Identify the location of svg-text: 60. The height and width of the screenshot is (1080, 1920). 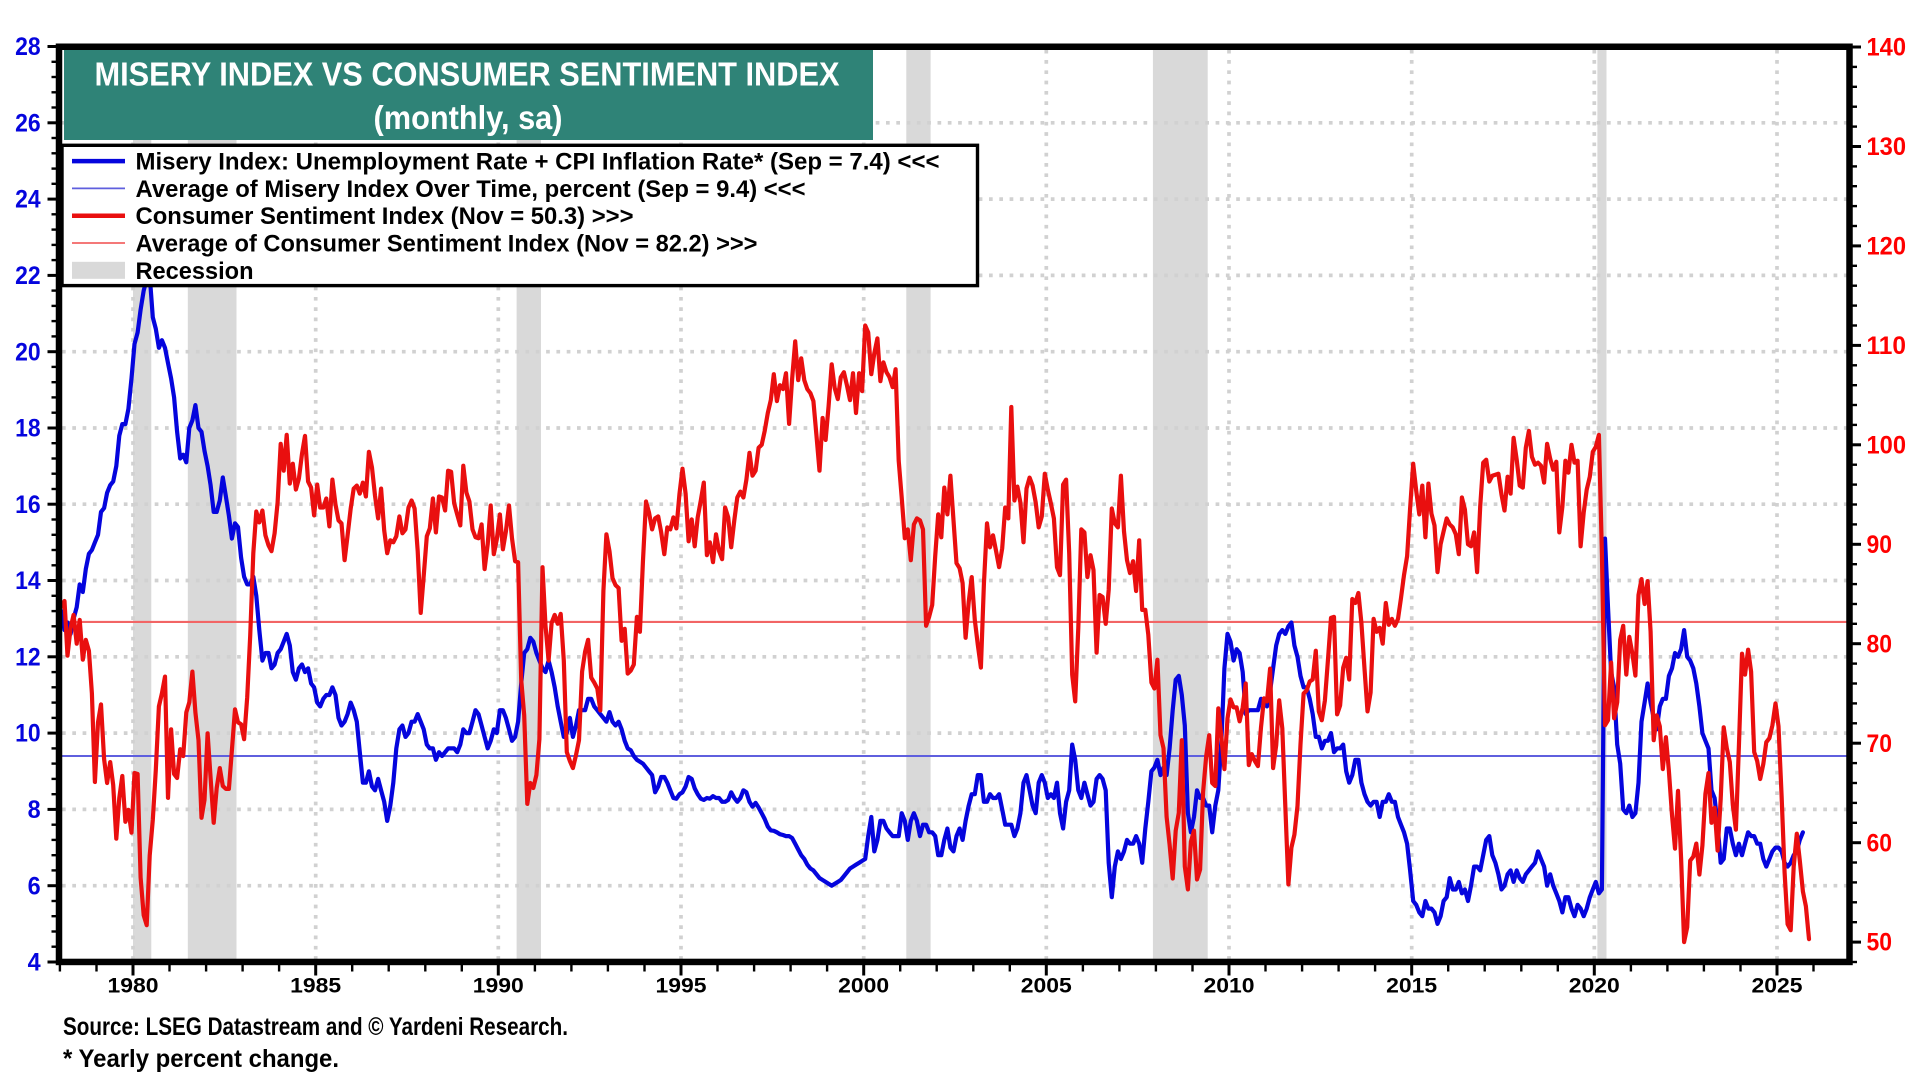
(1880, 843).